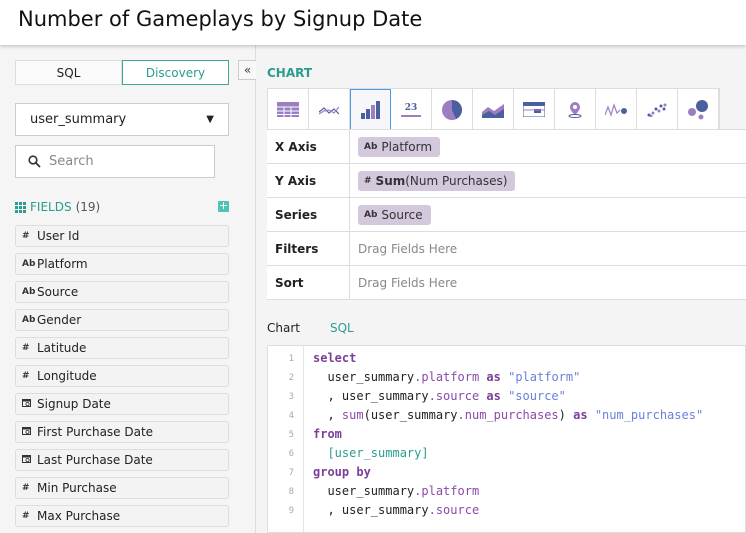 The width and height of the screenshot is (746, 533). I want to click on field-label: Longitude, so click(67, 376).